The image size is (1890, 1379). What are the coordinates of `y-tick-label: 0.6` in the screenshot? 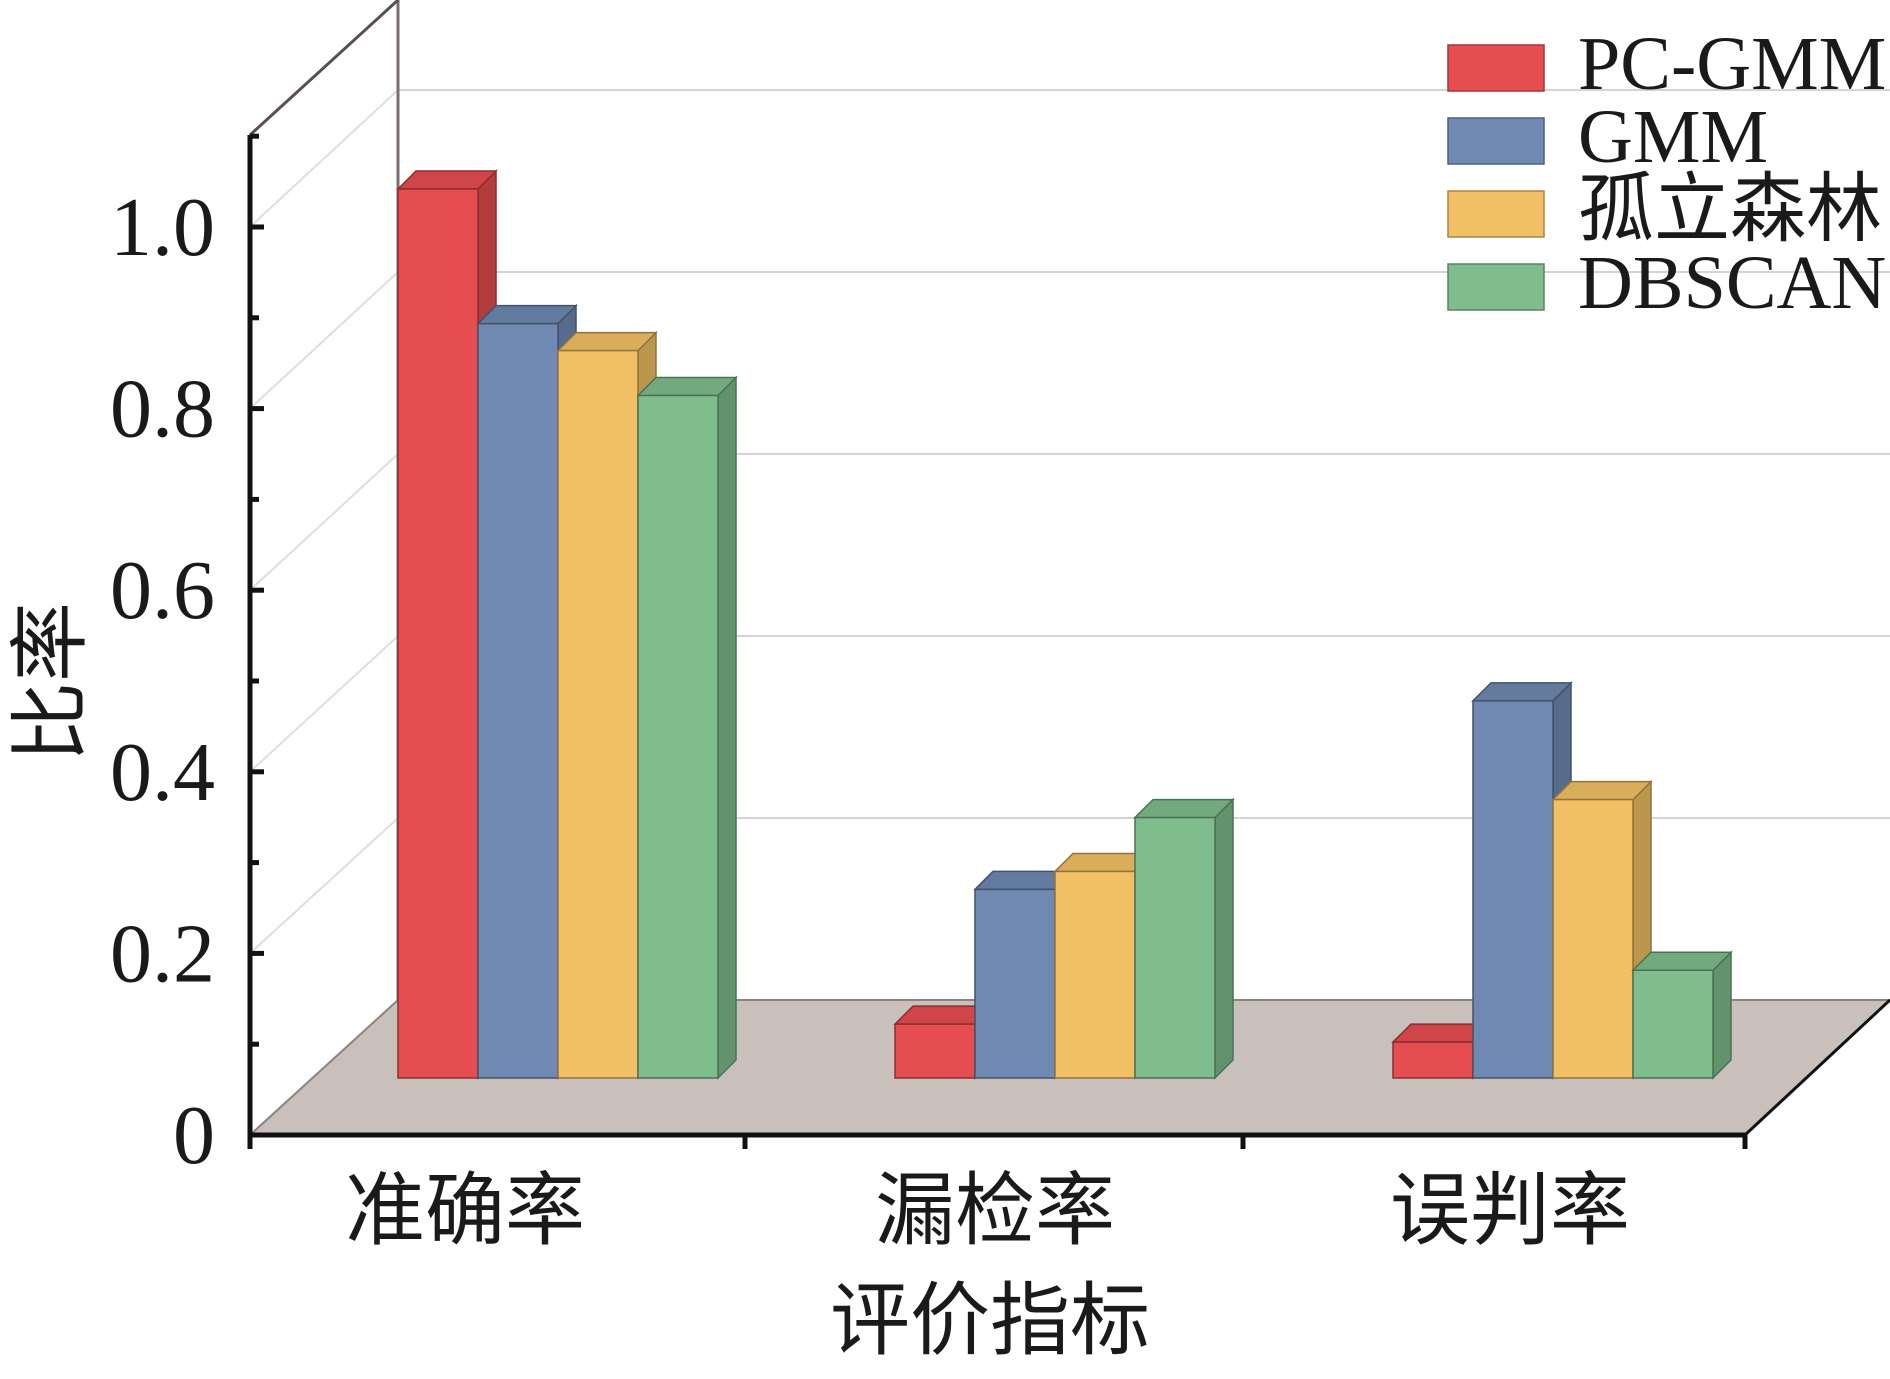 It's located at (162, 590).